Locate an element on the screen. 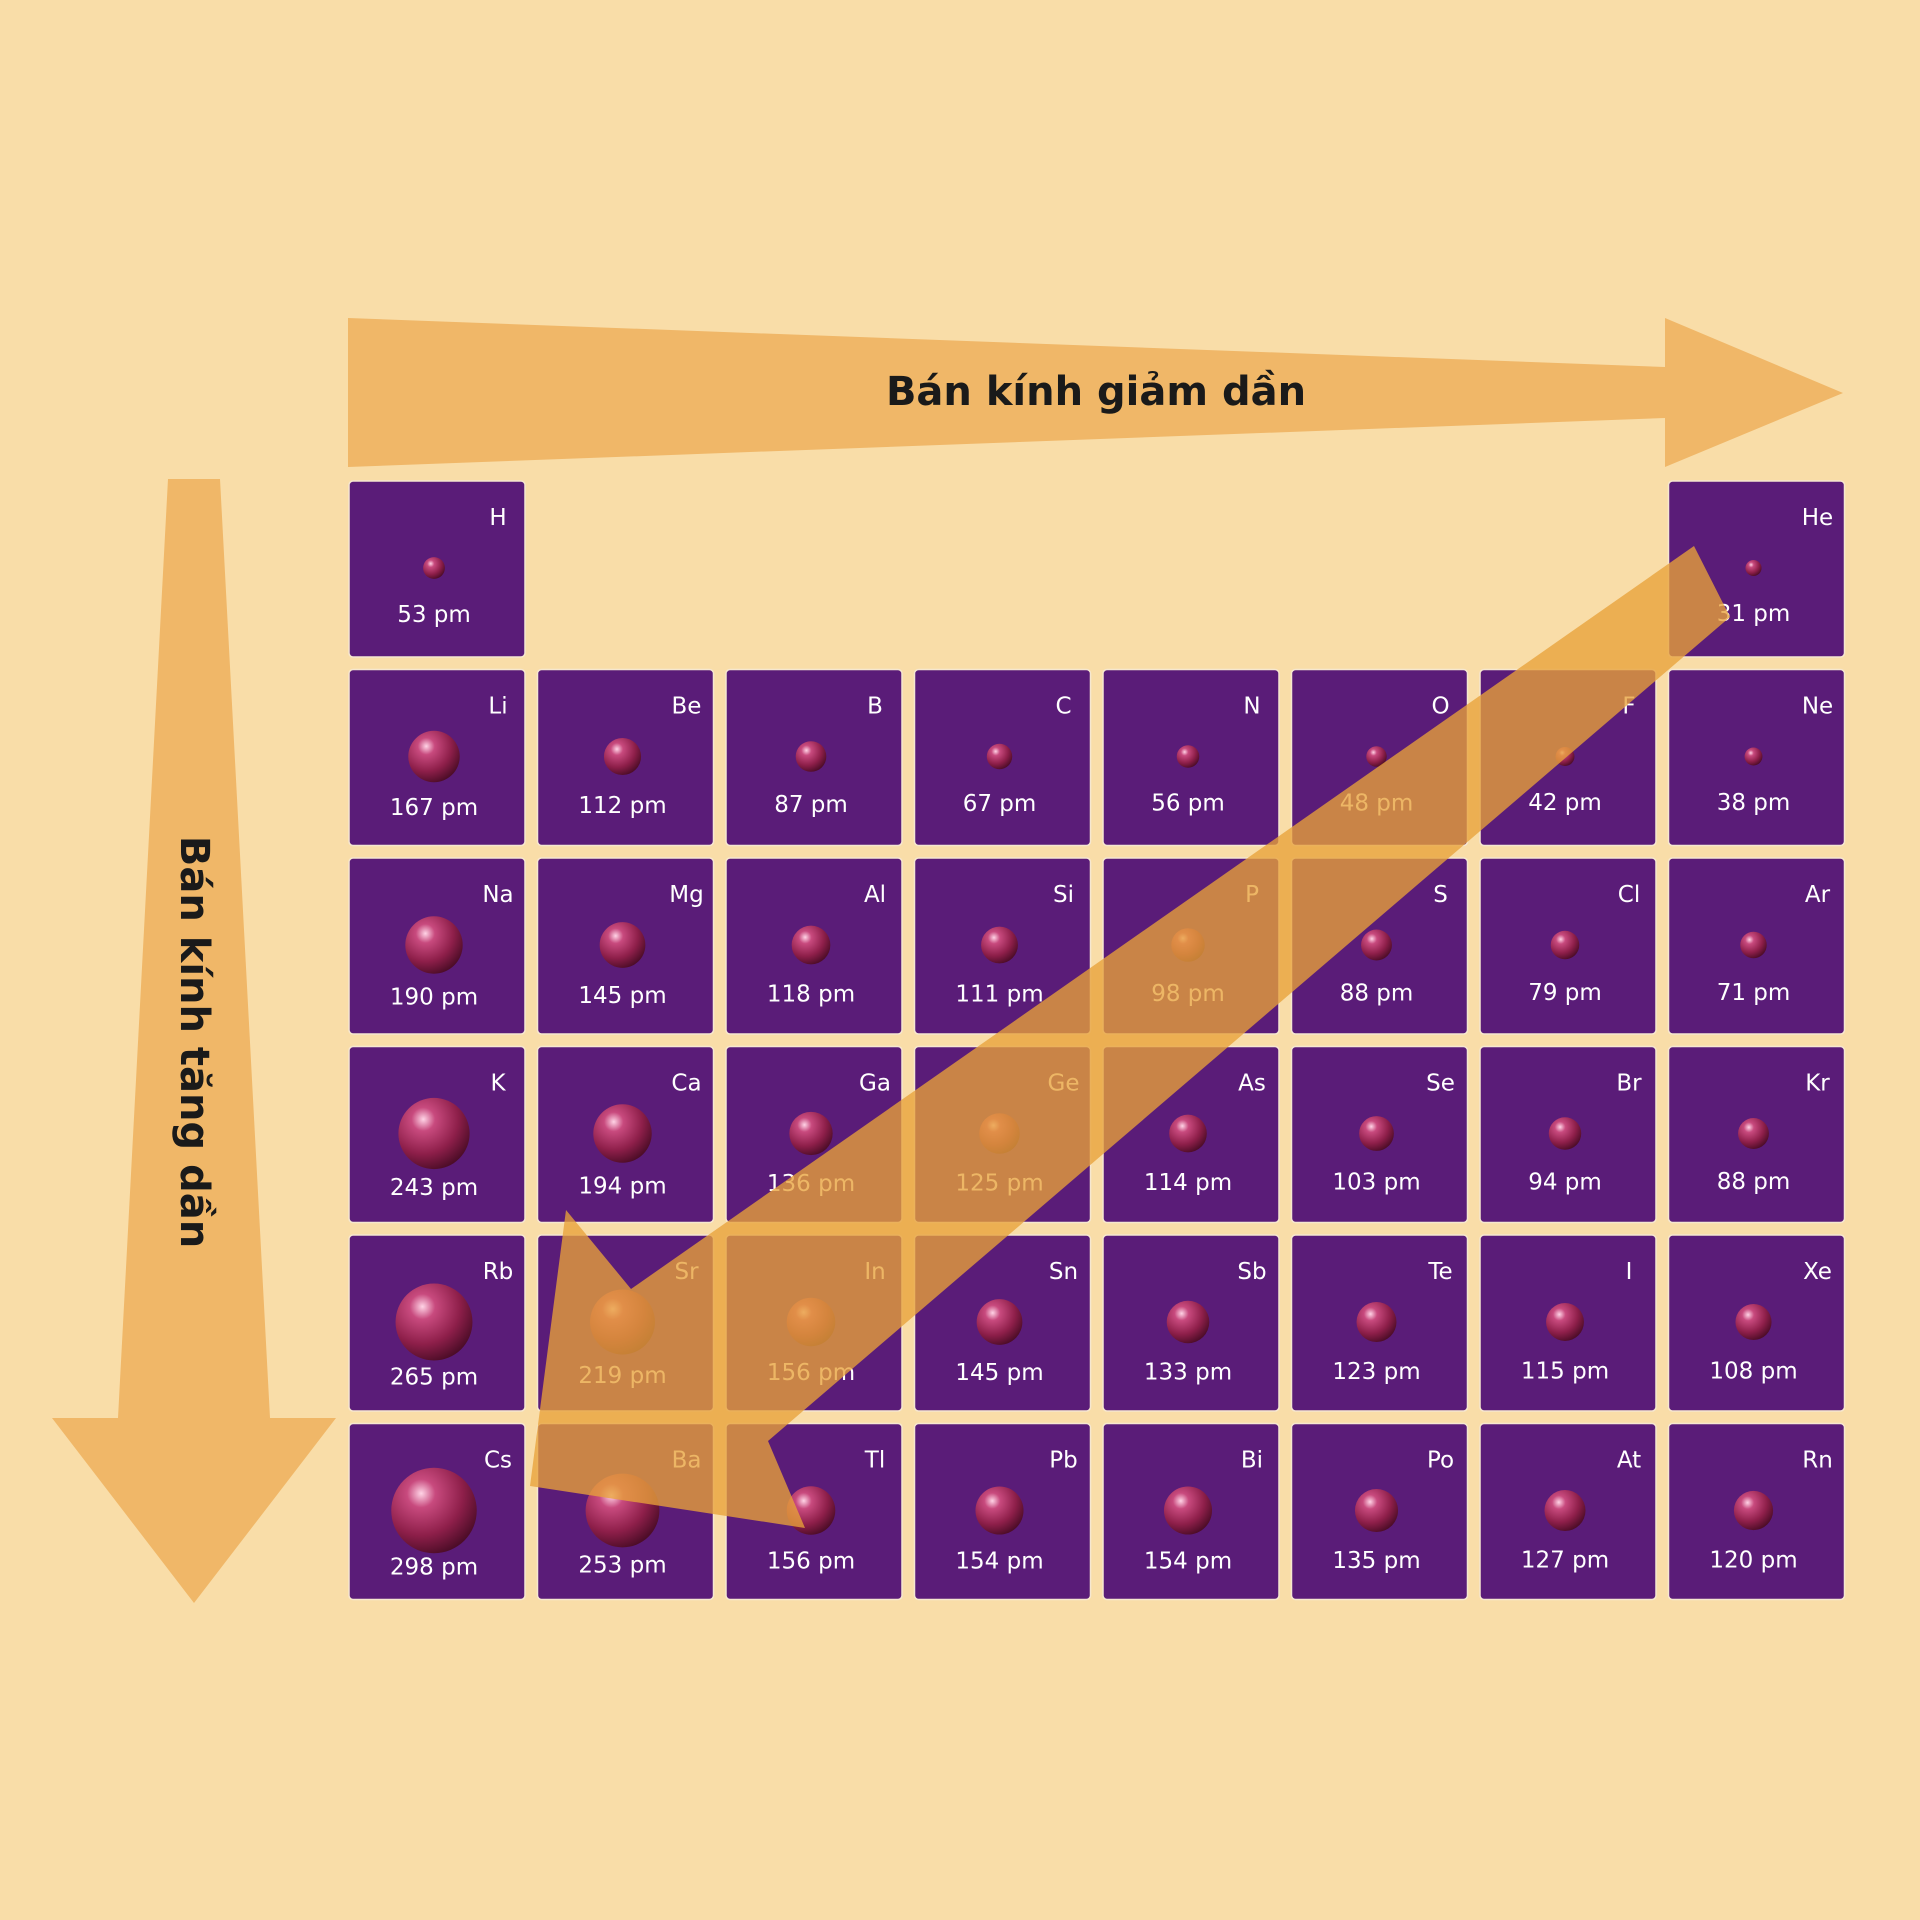 This screenshot has height=1920, width=1920. element-tile-ca: Ca 194 pm is located at coordinates (625, 1134).